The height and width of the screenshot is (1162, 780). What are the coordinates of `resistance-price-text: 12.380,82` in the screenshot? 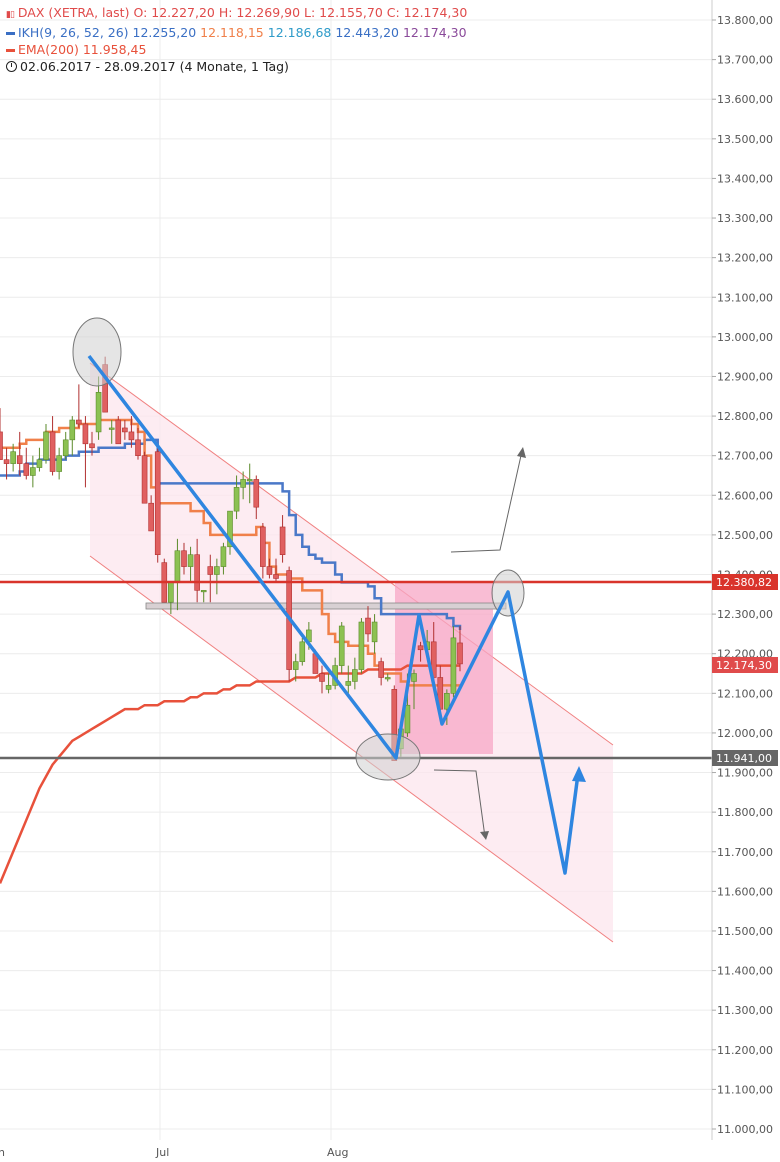 It's located at (744, 582).